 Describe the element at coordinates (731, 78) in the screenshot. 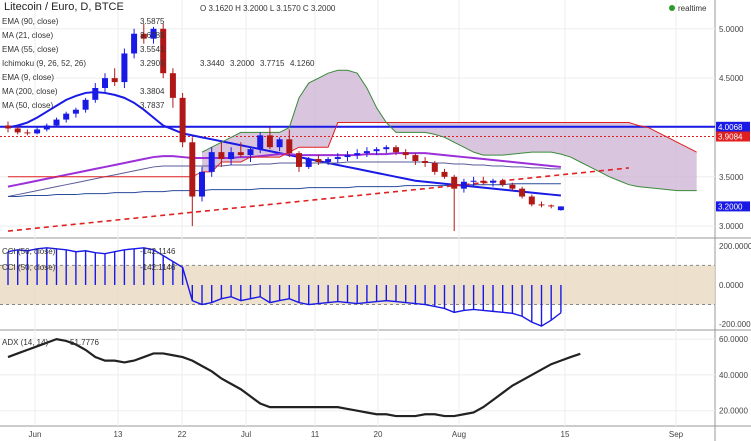

I see `y-tick-label: 4.5000` at that location.